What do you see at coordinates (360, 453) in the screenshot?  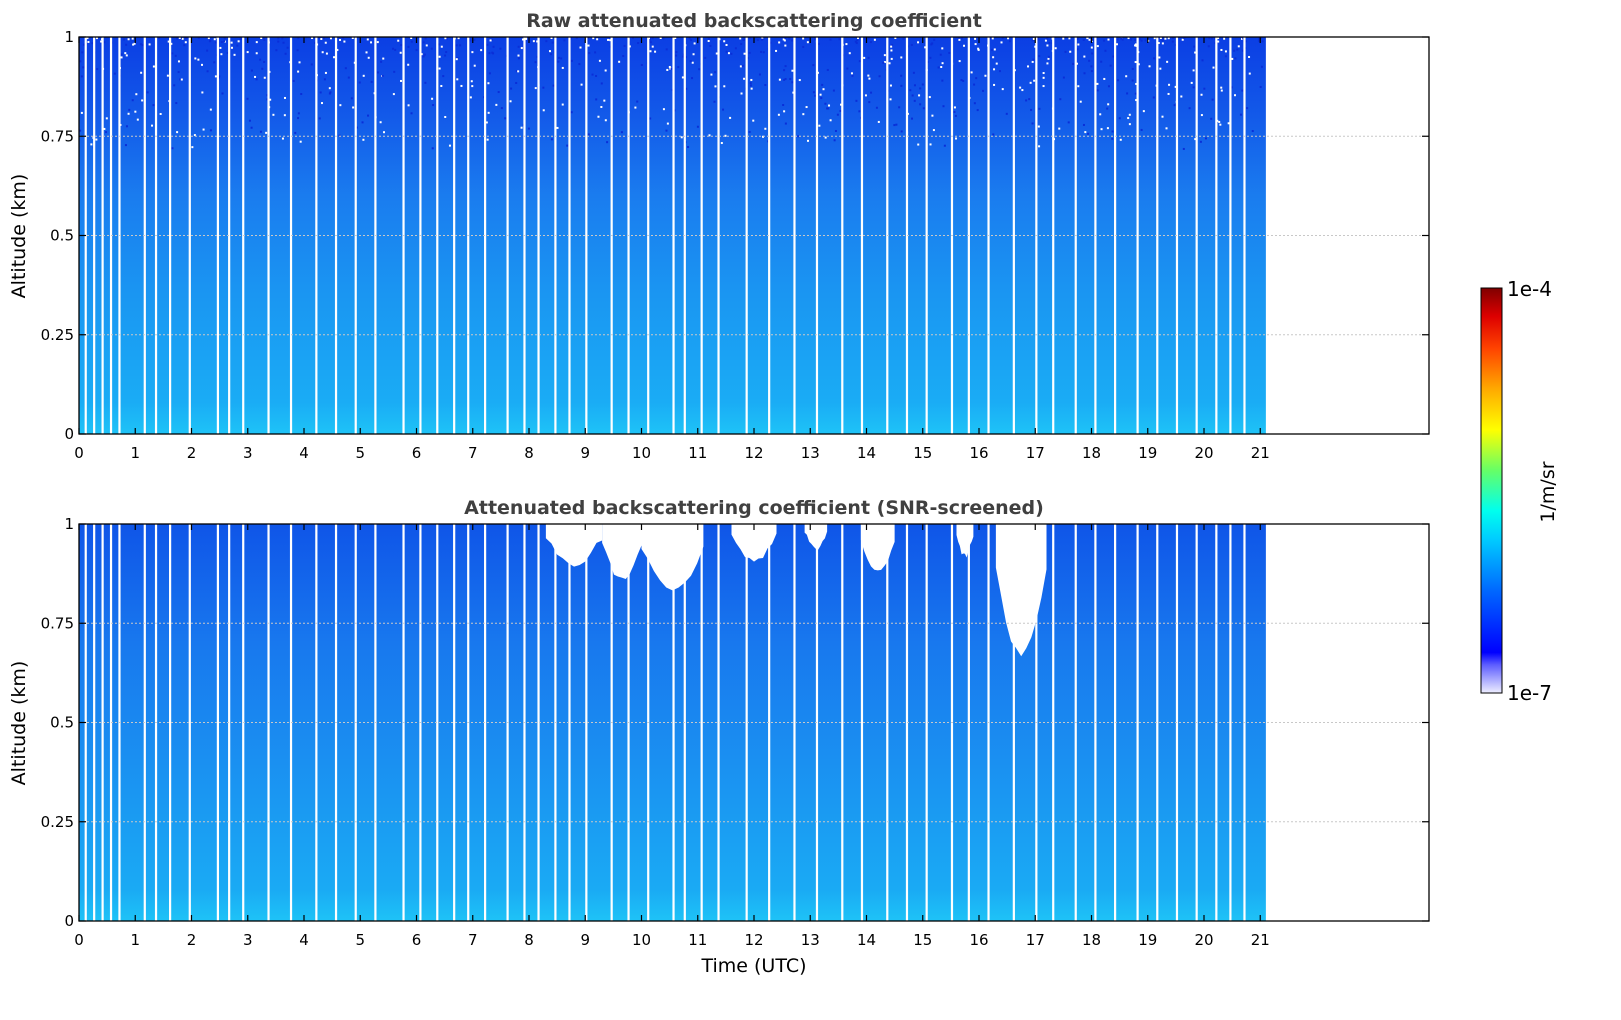 I see `x-tick-label: 5` at bounding box center [360, 453].